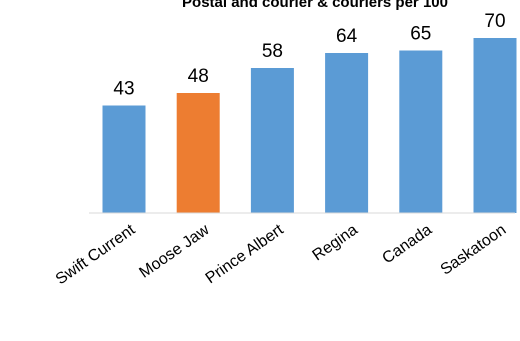  What do you see at coordinates (474, 249) in the screenshot?
I see `x-tick-label-saskatoon: Saskatoon` at bounding box center [474, 249].